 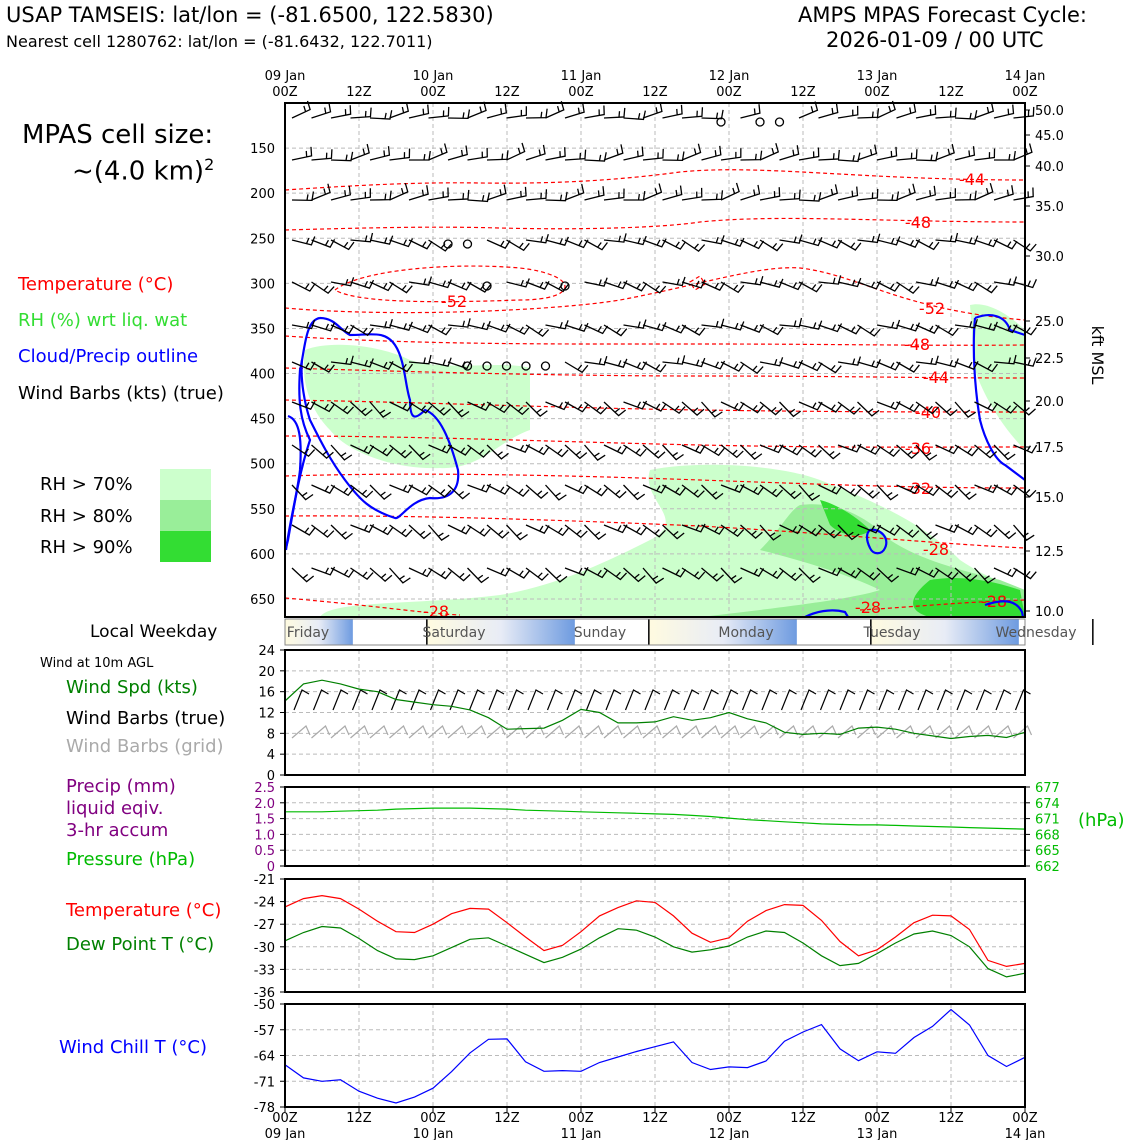 What do you see at coordinates (487, 286) in the screenshot?
I see `wind-barb-calm-marker` at bounding box center [487, 286].